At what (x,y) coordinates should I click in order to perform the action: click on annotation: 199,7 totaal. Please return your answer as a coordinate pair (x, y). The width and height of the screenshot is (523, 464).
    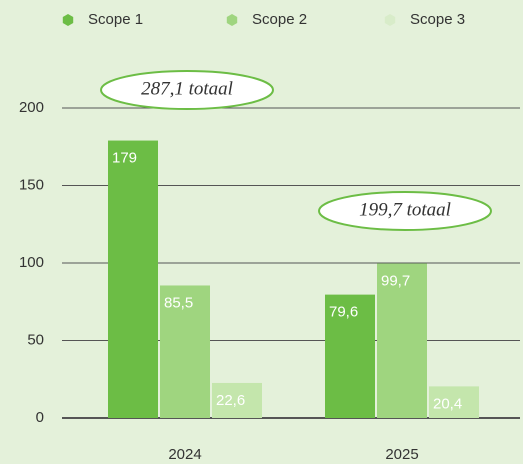
    Looking at the image, I should click on (405, 209).